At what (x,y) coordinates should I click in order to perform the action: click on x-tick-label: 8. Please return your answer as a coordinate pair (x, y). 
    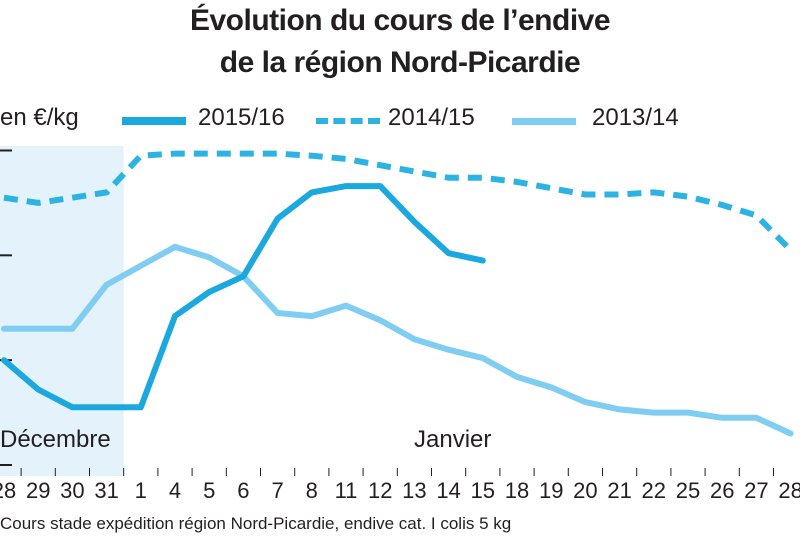
    Looking at the image, I should click on (312, 490).